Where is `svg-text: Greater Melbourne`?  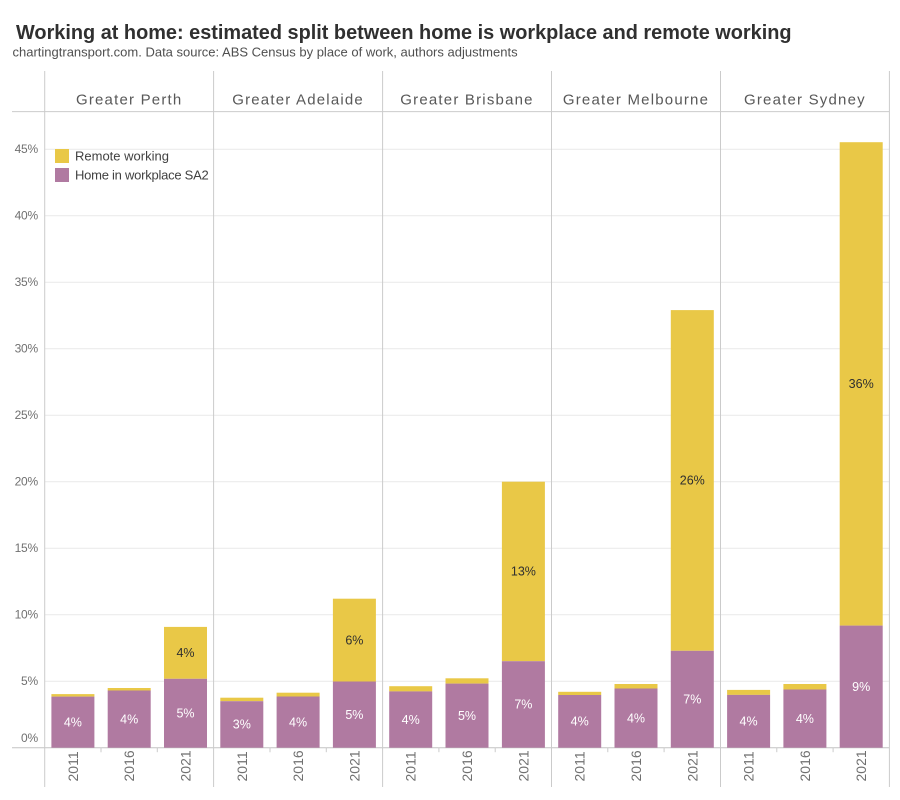
svg-text: Greater Melbourne is located at coordinates (636, 100).